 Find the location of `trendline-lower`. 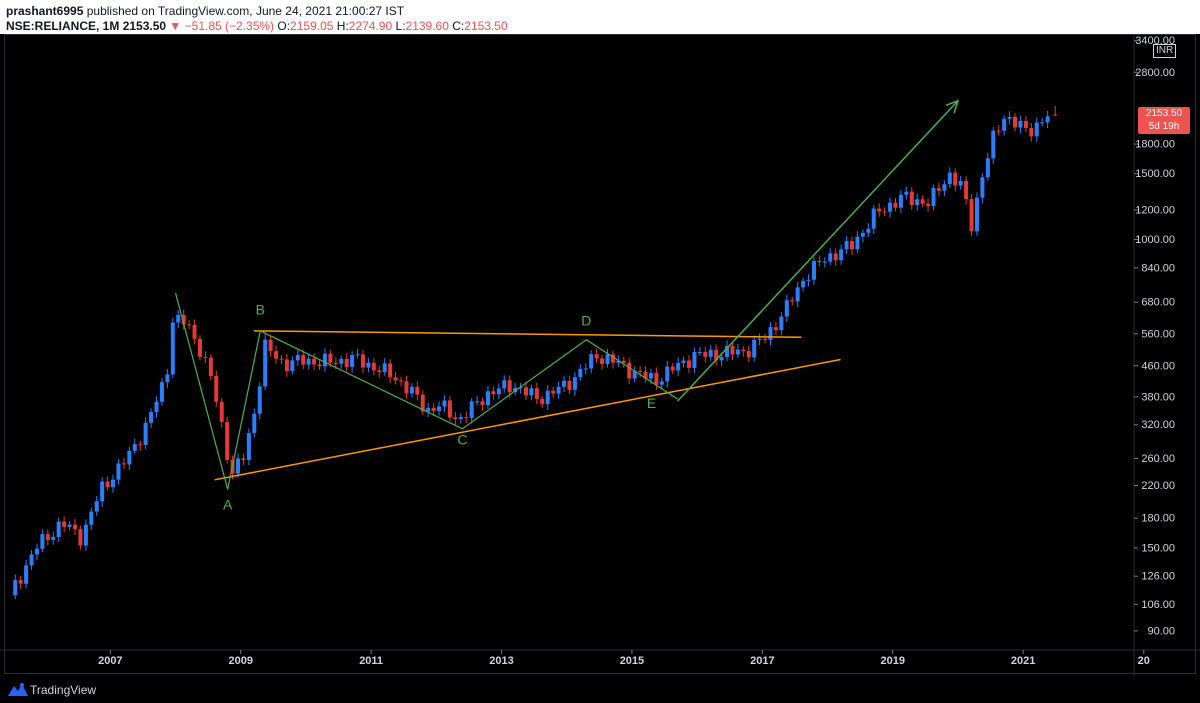

trendline-lower is located at coordinates (527, 419).